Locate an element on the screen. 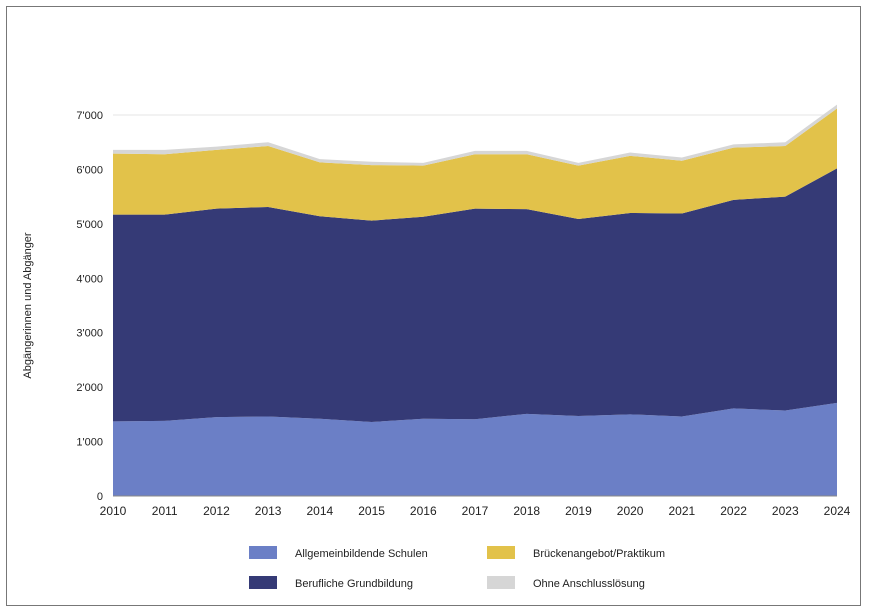 This screenshot has width=869, height=610. legend-item: Ohne Anschlusslösung is located at coordinates (566, 583).